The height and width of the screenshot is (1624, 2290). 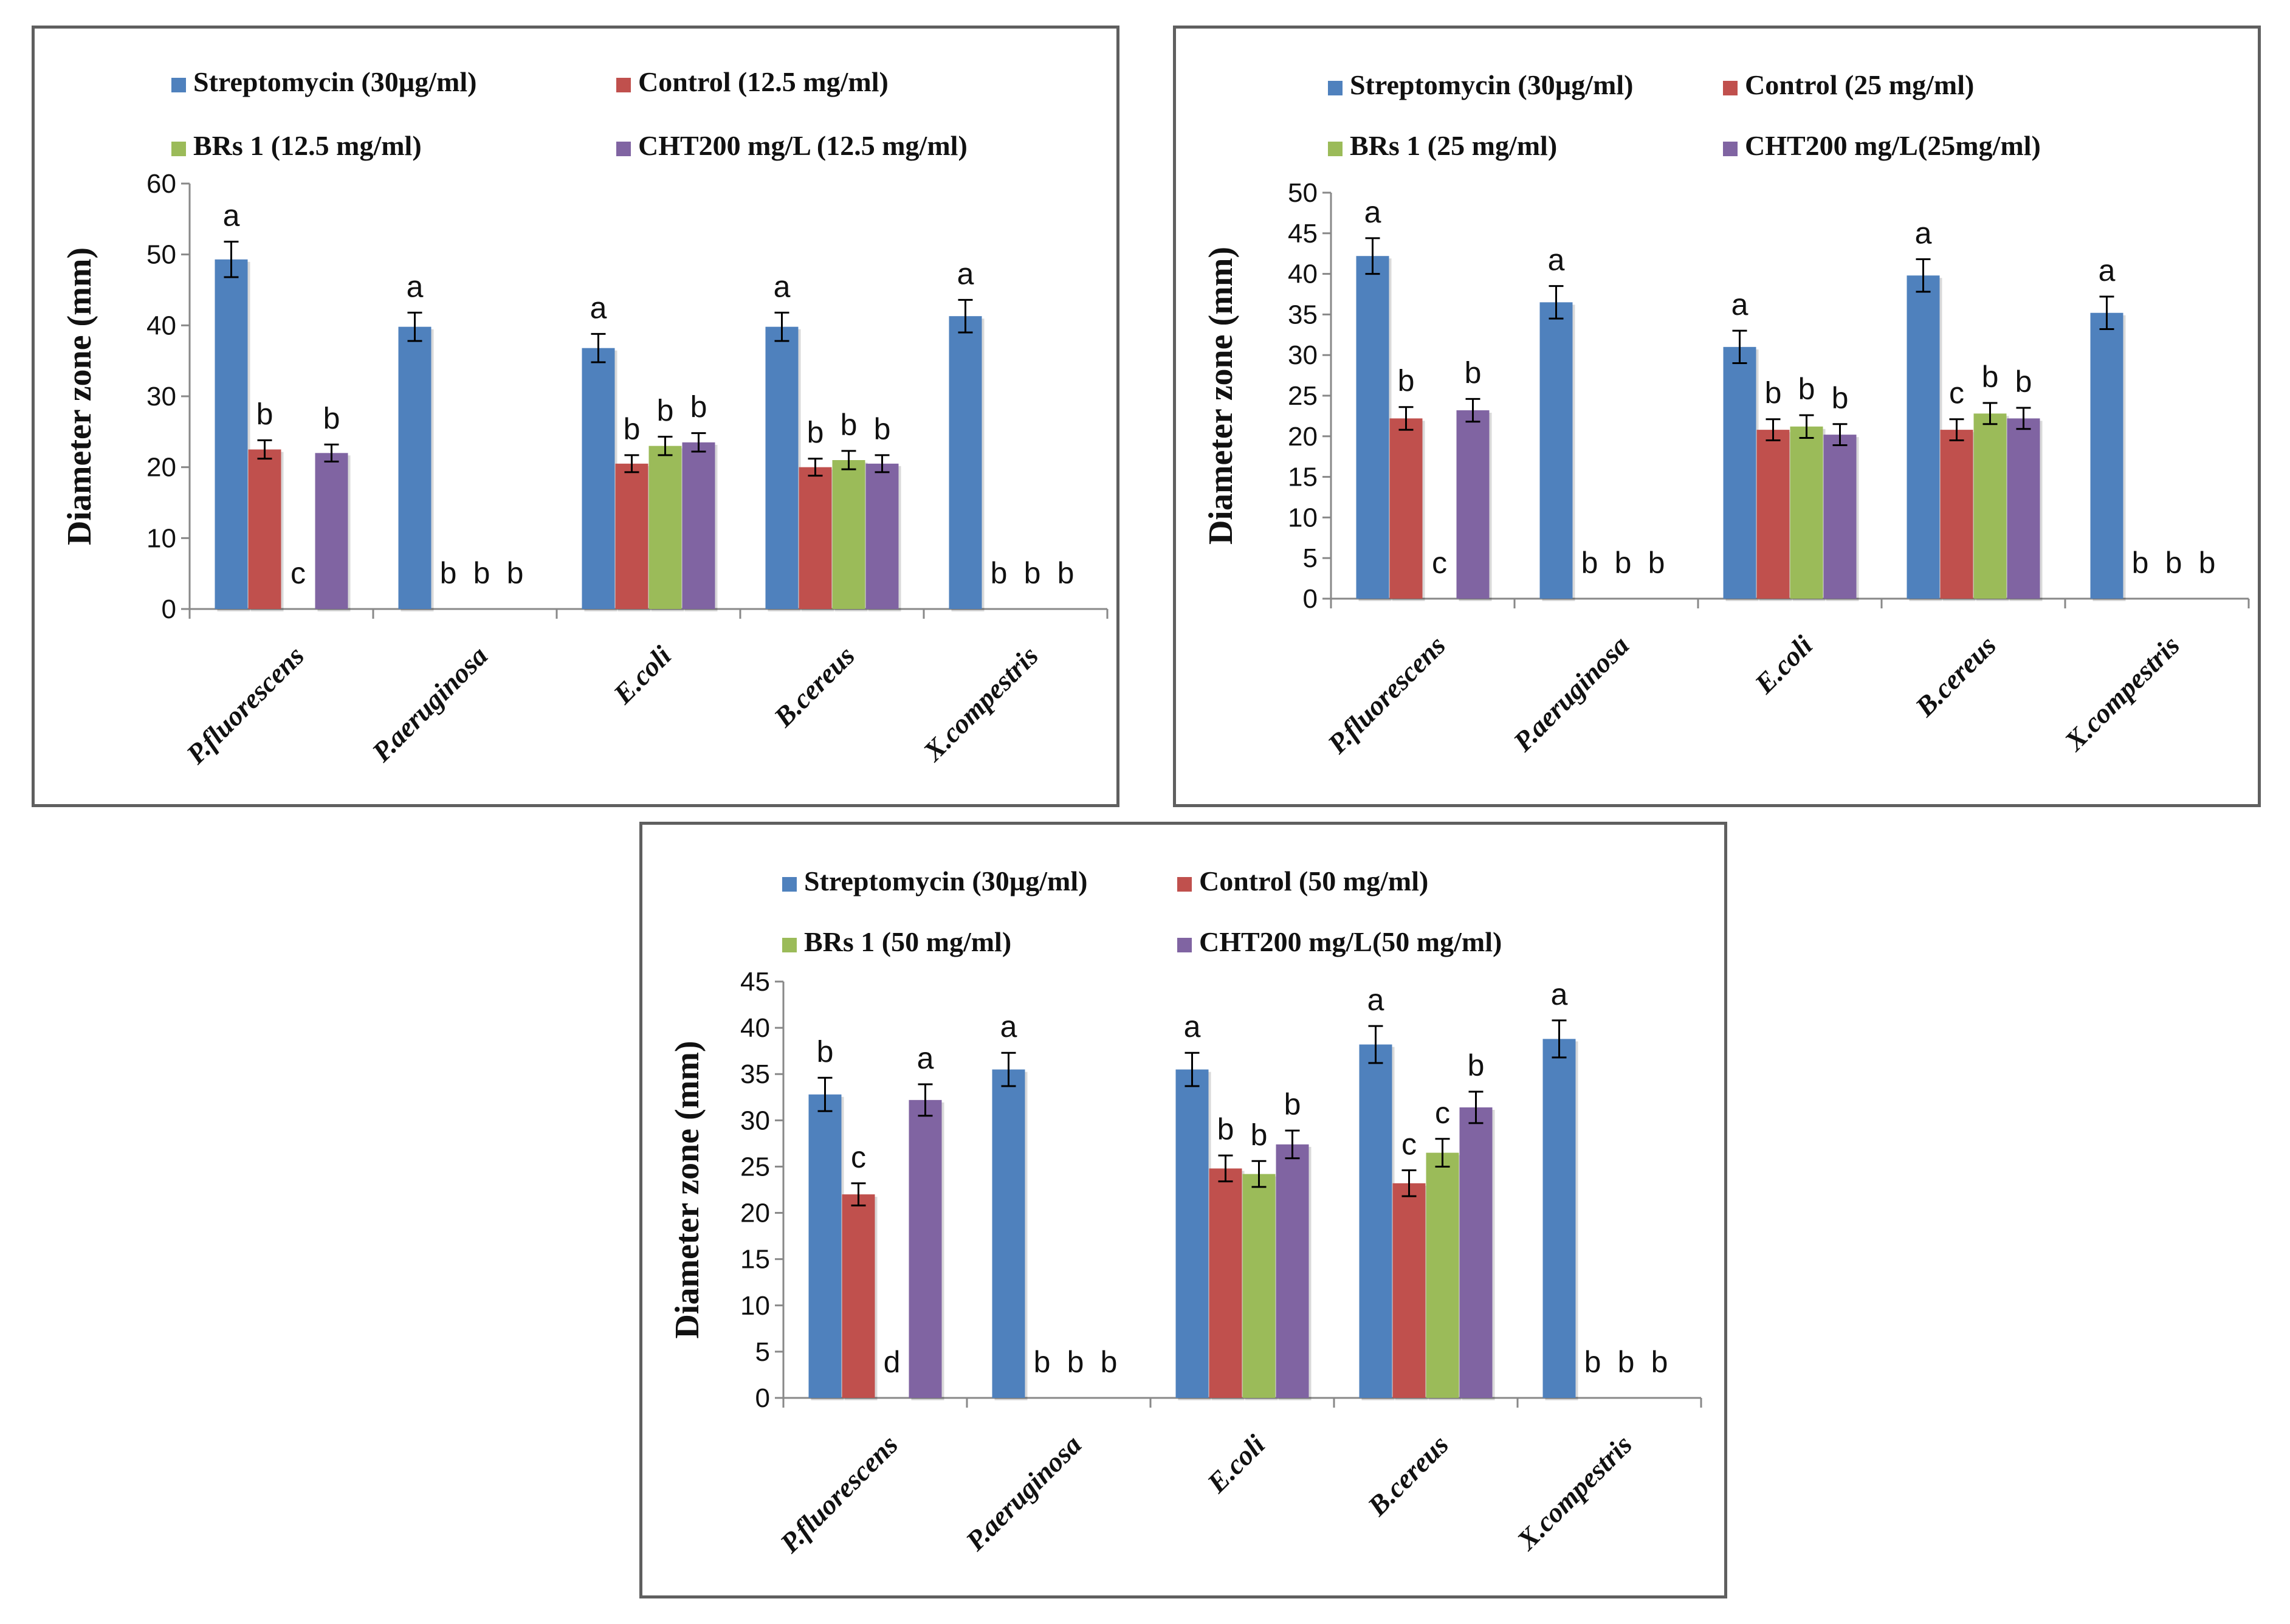 I want to click on y-tick-label: 60, so click(x=161, y=184).